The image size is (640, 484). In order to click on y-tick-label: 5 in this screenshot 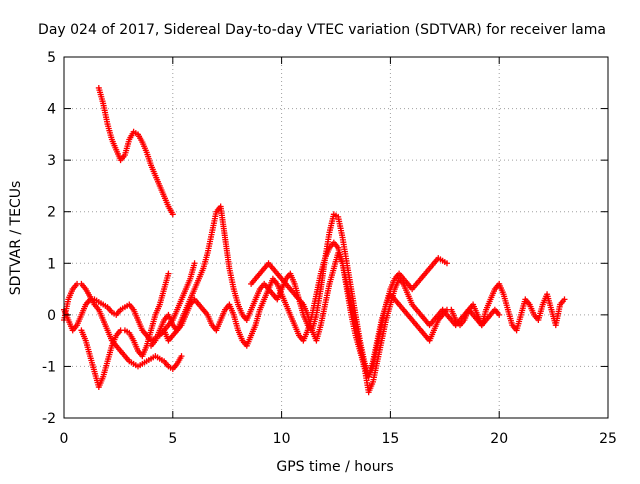, I will do `click(51, 58)`.